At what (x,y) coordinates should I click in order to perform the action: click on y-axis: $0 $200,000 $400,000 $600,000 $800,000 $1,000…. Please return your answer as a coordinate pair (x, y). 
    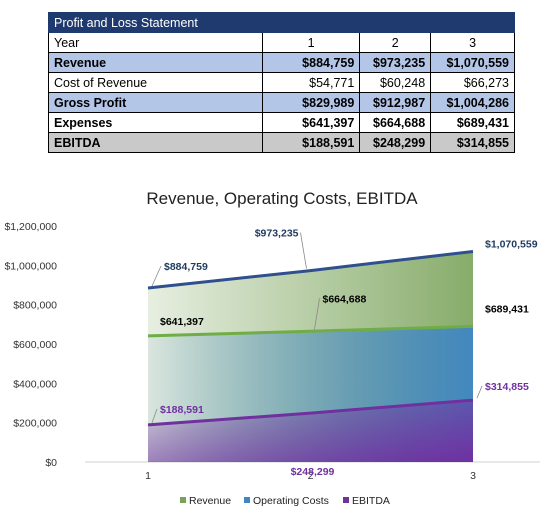
    Looking at the image, I should click on (30, 345).